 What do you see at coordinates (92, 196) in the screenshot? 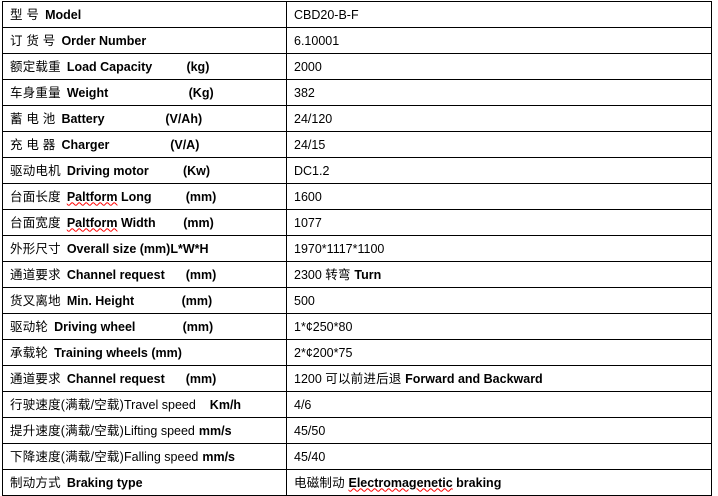
I see `spec-label-english-misspelled: Paltform` at bounding box center [92, 196].